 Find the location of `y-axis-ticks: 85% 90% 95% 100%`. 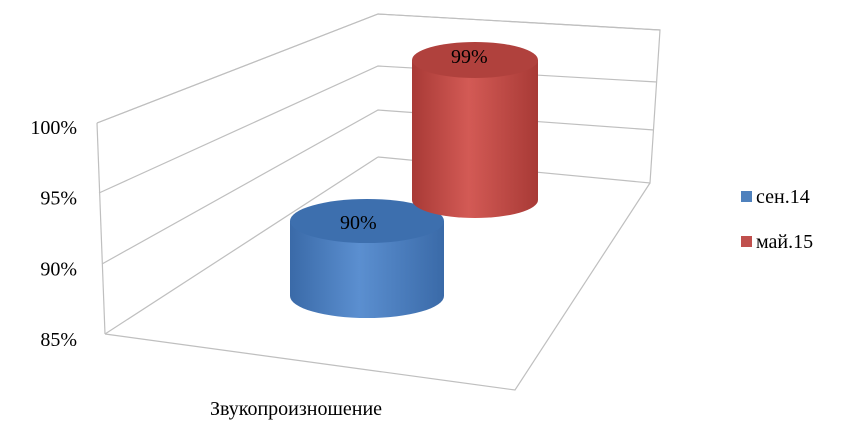

y-axis-ticks: 85% 90% 95% 100% is located at coordinates (53, 234).